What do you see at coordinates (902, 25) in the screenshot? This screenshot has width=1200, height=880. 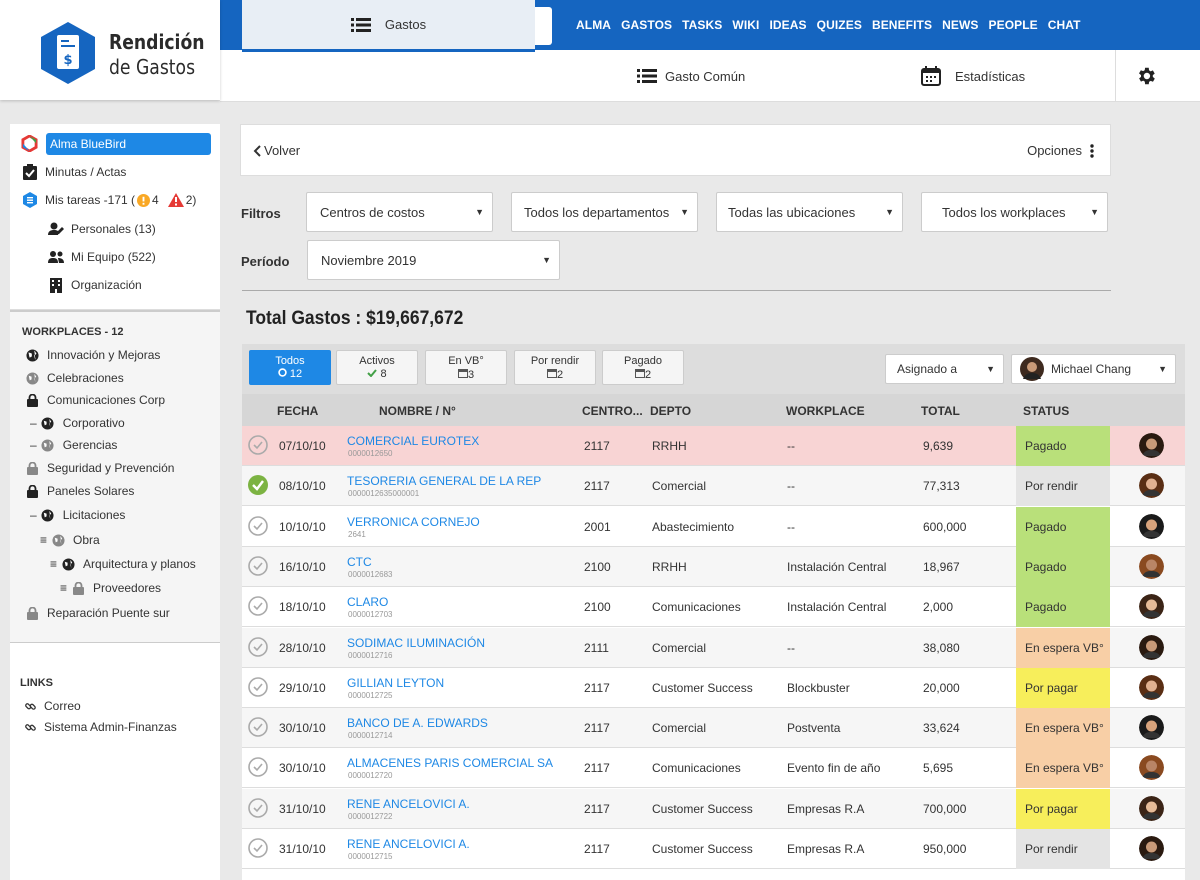 I see `nav-benefits: BENEFITS` at bounding box center [902, 25].